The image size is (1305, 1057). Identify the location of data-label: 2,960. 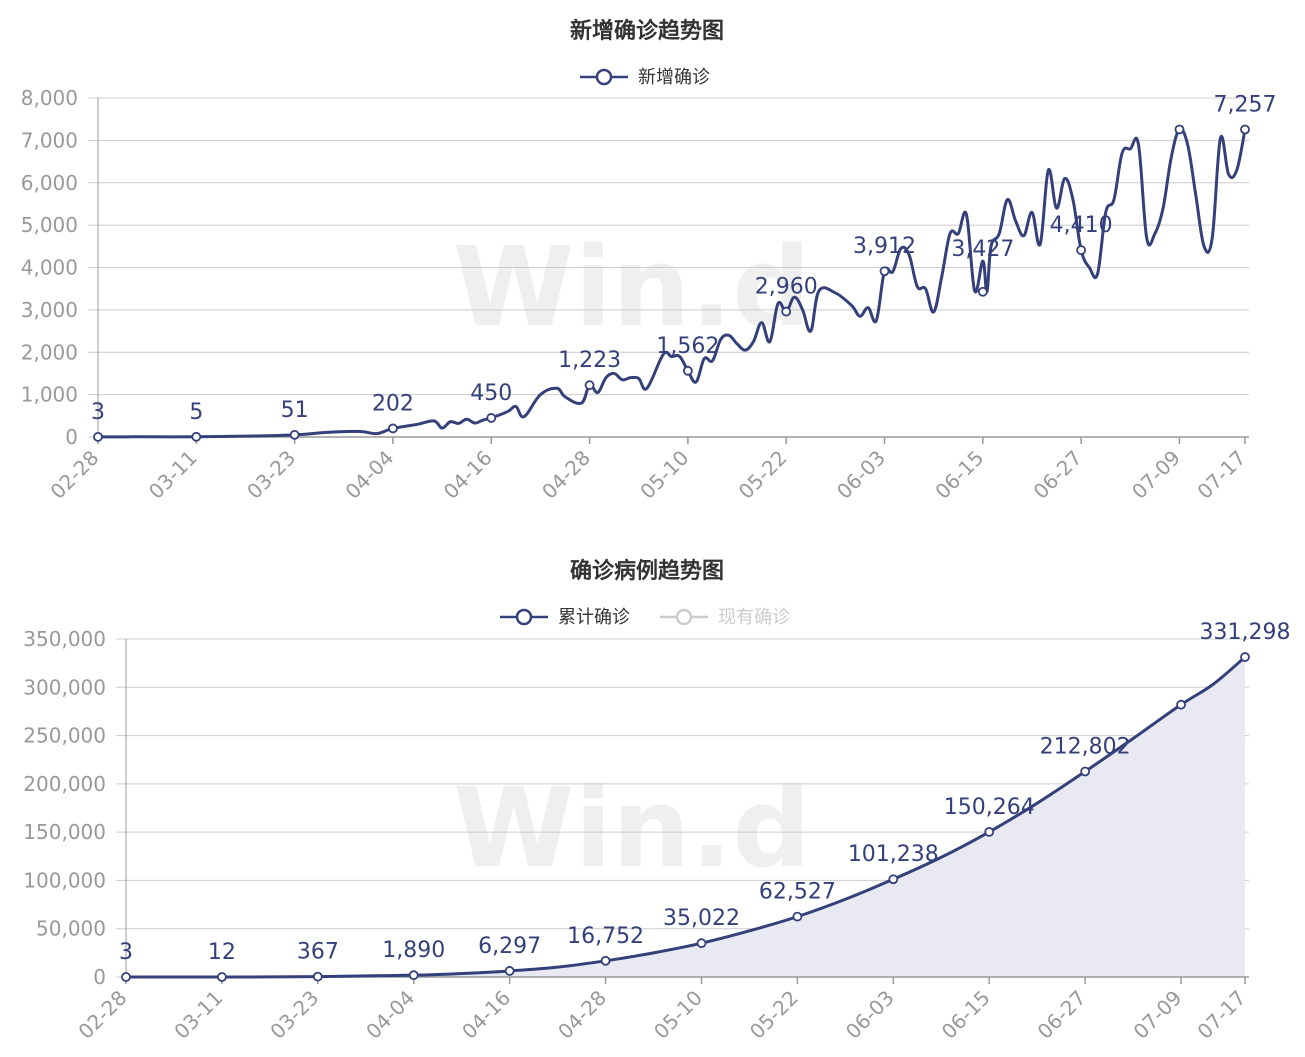
(786, 287).